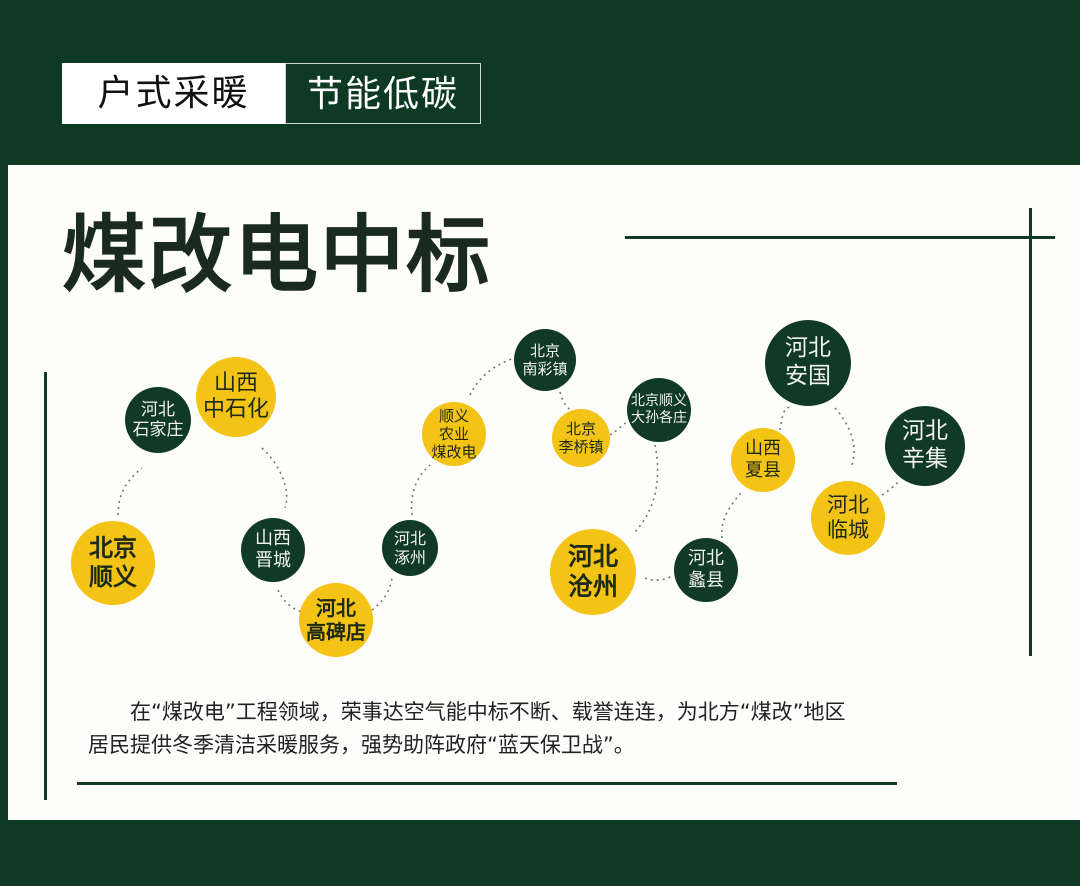  Describe the element at coordinates (487, 783) in the screenshot. I see `divider-bottom` at that location.